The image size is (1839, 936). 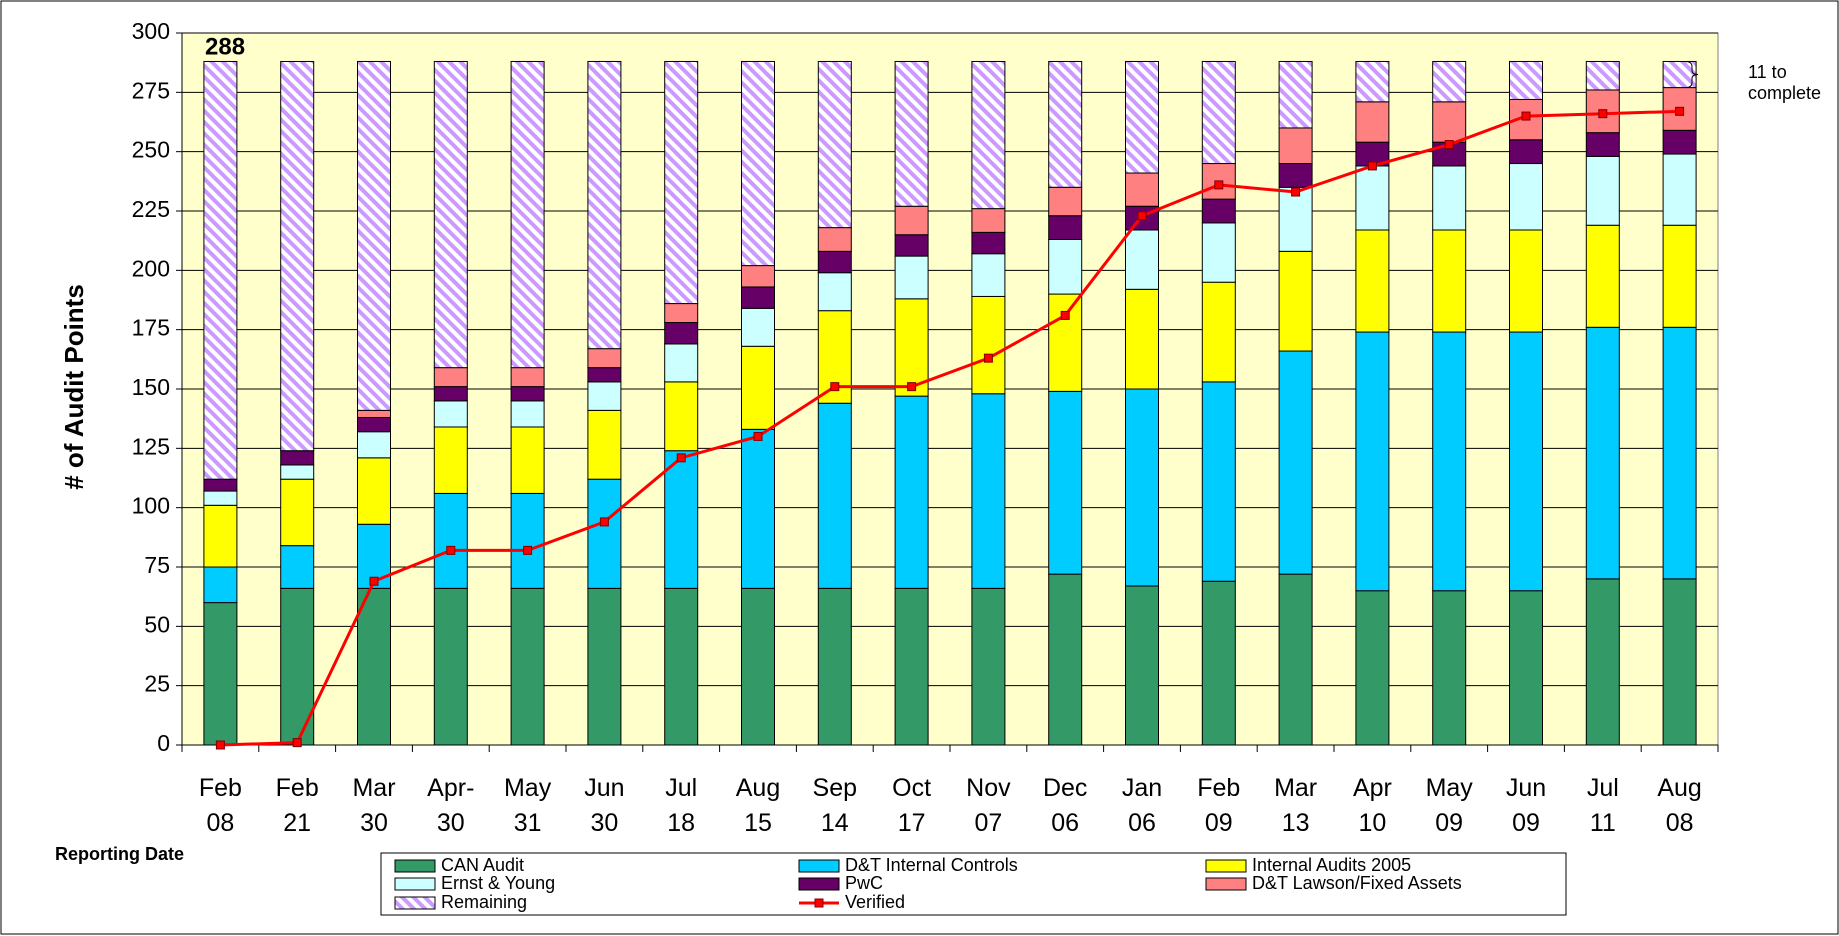 I want to click on x-tick-label: Jul 11, so click(x=1603, y=805).